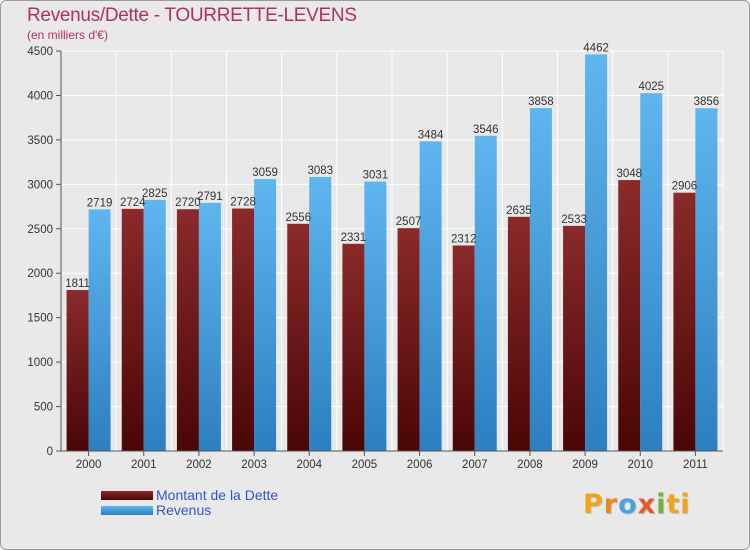  Describe the element at coordinates (365, 465) in the screenshot. I see `x-tick-label: 2005` at that location.